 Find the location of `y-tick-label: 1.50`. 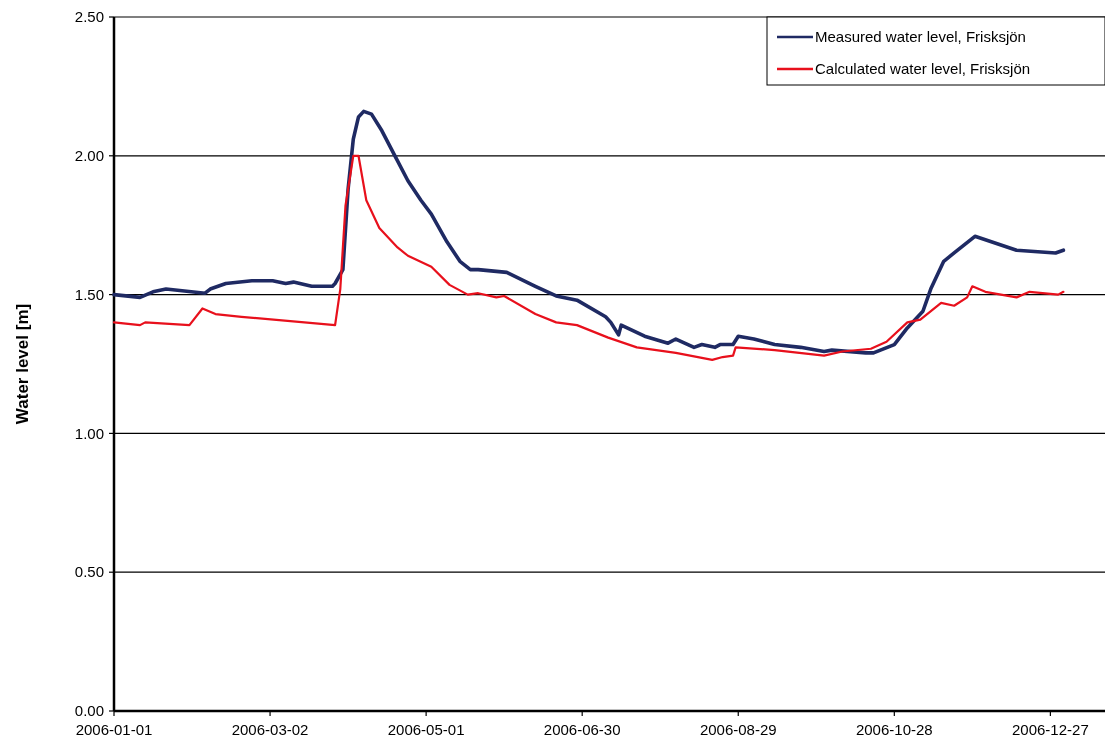

y-tick-label: 1.50 is located at coordinates (89, 294).